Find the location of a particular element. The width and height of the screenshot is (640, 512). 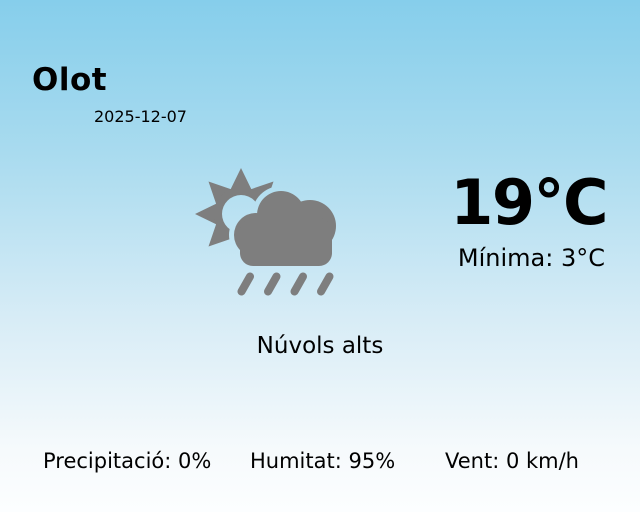

location-name: Olot is located at coordinates (70, 80).